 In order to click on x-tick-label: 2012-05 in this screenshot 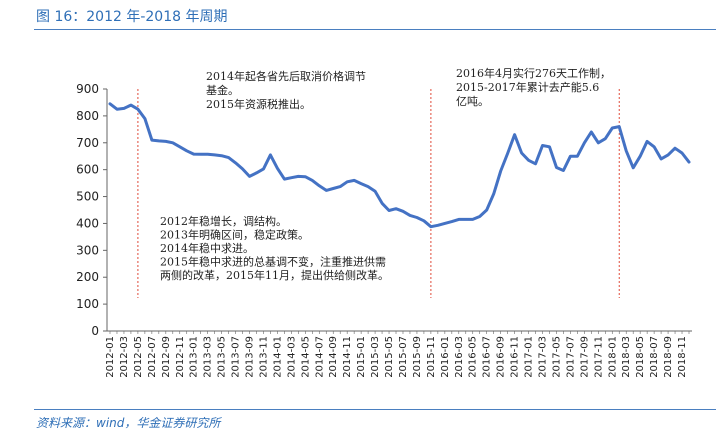, I will do `click(138, 357)`.